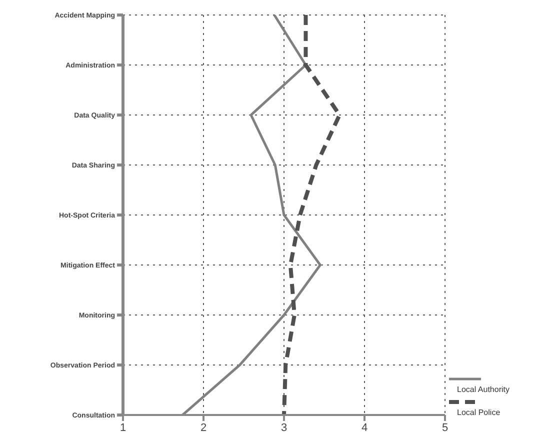 The width and height of the screenshot is (553, 437). What do you see at coordinates (483, 389) in the screenshot?
I see `legend-label: Local Authority` at bounding box center [483, 389].